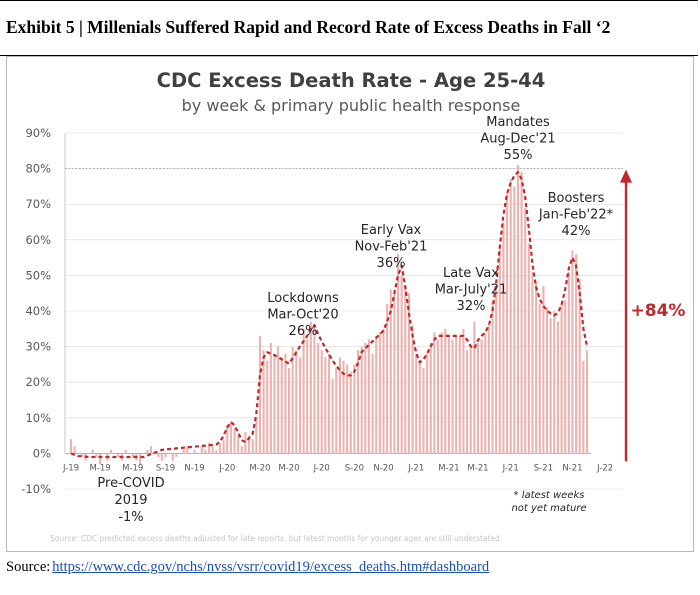 Image resolution: width=700 pixels, height=595 pixels. What do you see at coordinates (38, 240) in the screenshot?
I see `y-tick-label: 60%` at bounding box center [38, 240].